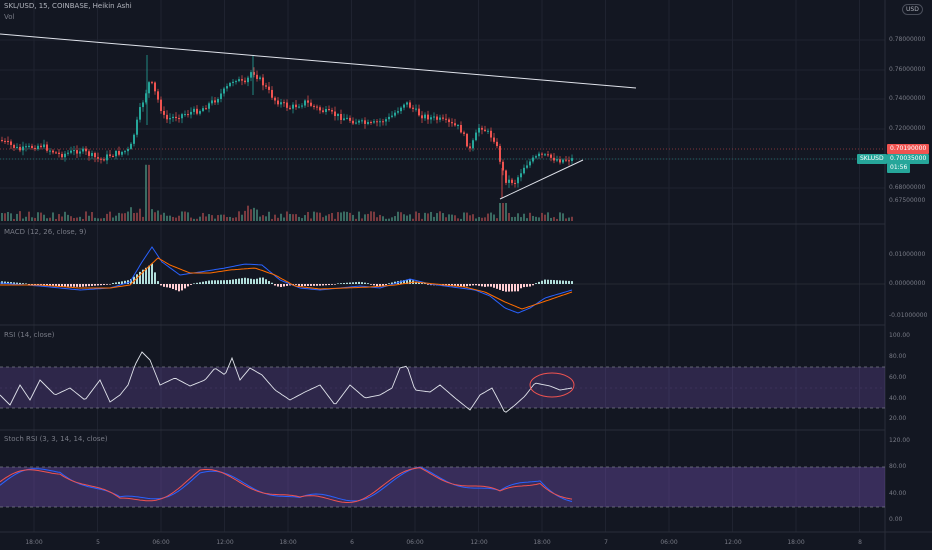 The width and height of the screenshot is (932, 550). What do you see at coordinates (288, 542) in the screenshot?
I see `time-tick: 18:00` at bounding box center [288, 542].